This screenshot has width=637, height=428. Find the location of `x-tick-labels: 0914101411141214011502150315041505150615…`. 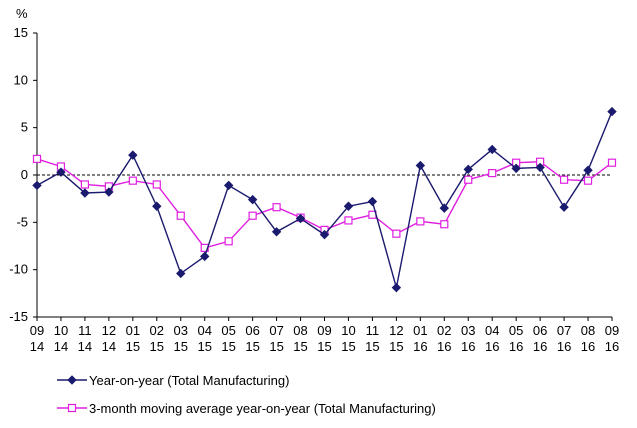

x-tick-labels: 0914101411141214011502150315041505150615… is located at coordinates (324, 338).